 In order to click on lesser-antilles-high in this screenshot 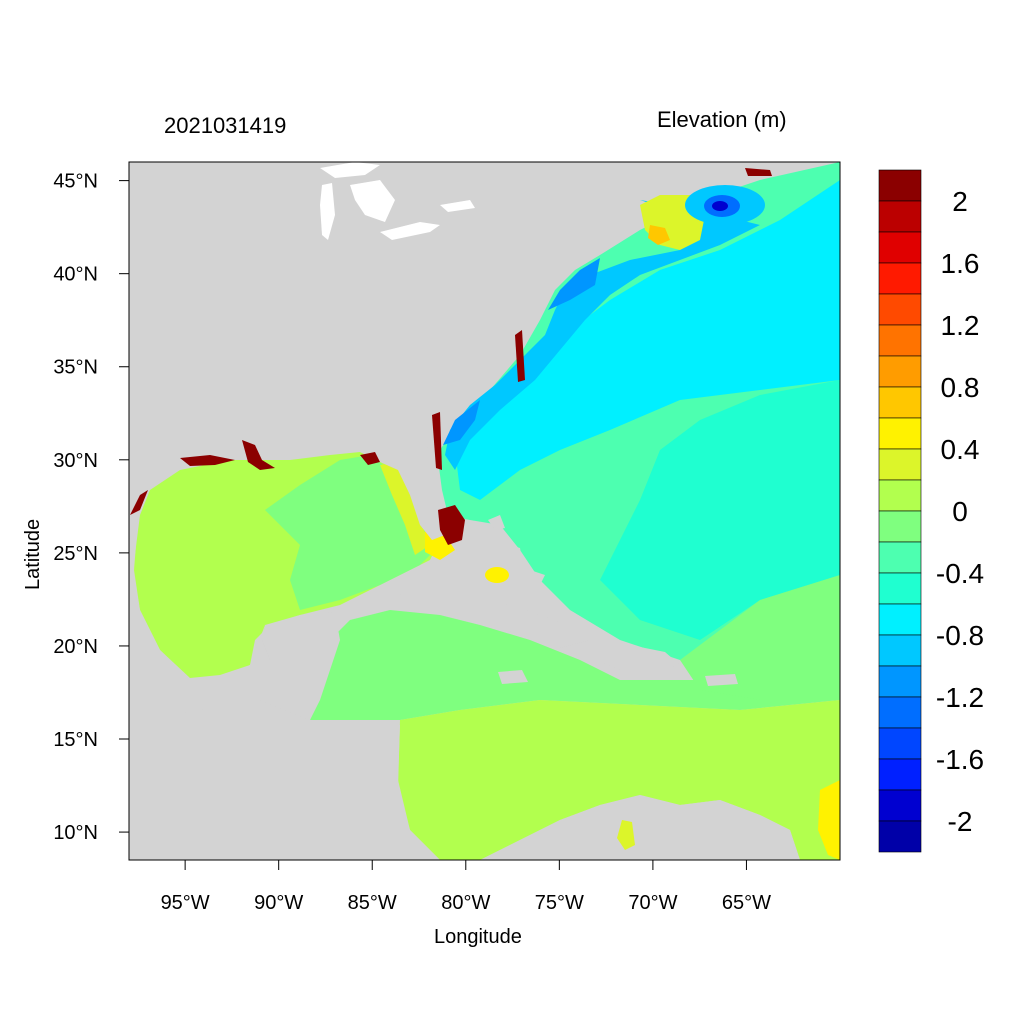, I will do `click(829, 820)`.